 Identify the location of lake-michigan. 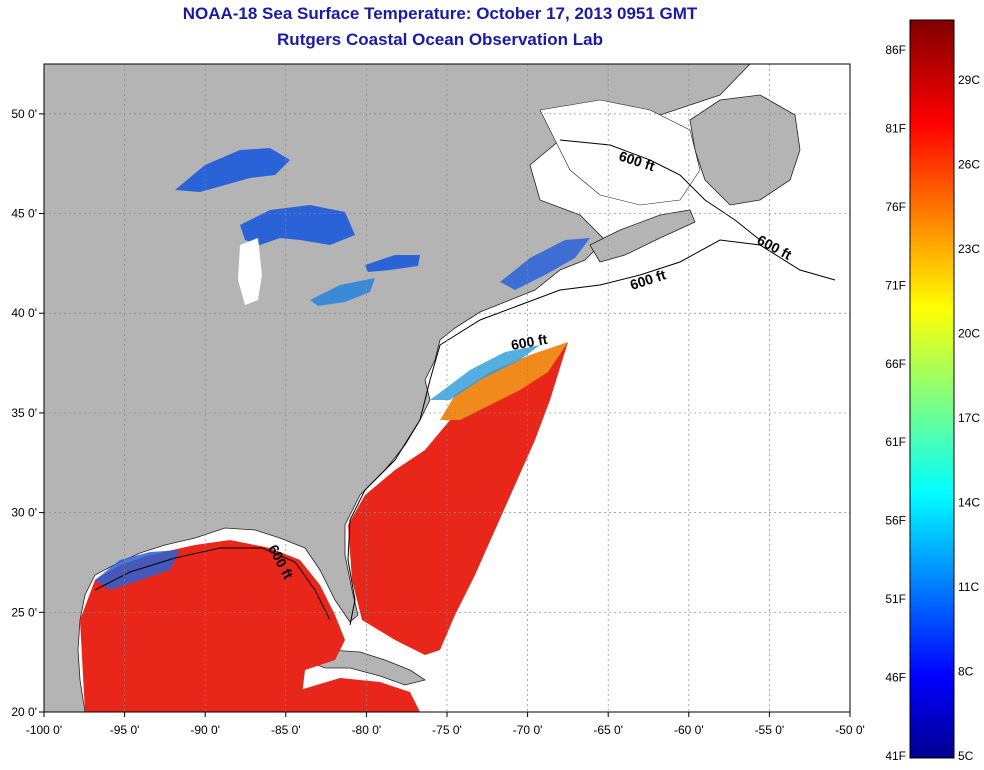
(250, 271).